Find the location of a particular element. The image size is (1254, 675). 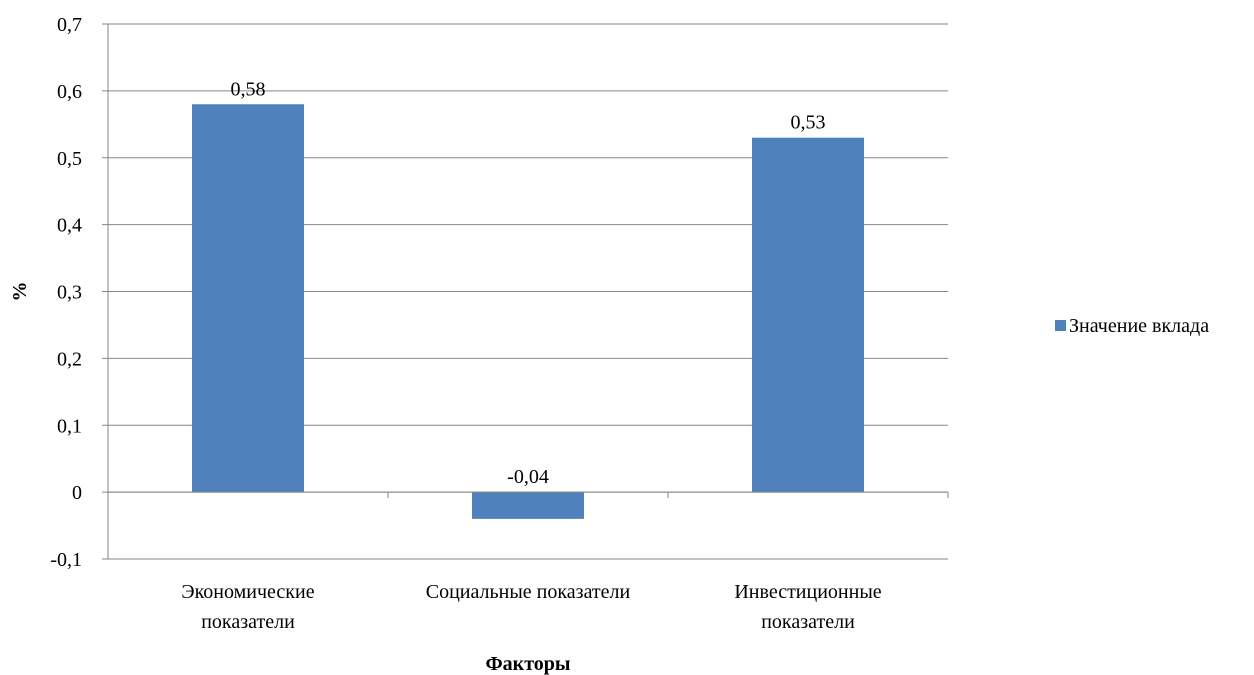

legend-swatch is located at coordinates (1060, 325).